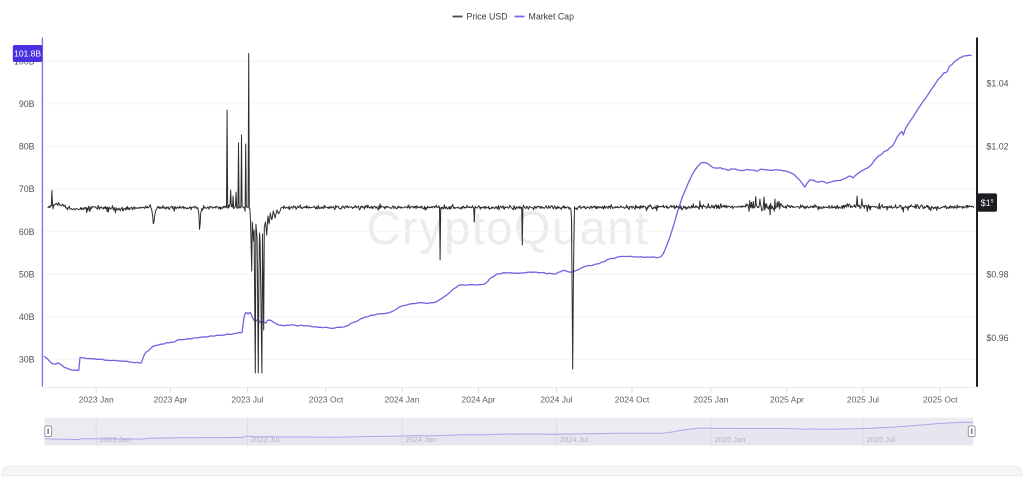  I want to click on svg-text: $1.02, so click(998, 146).